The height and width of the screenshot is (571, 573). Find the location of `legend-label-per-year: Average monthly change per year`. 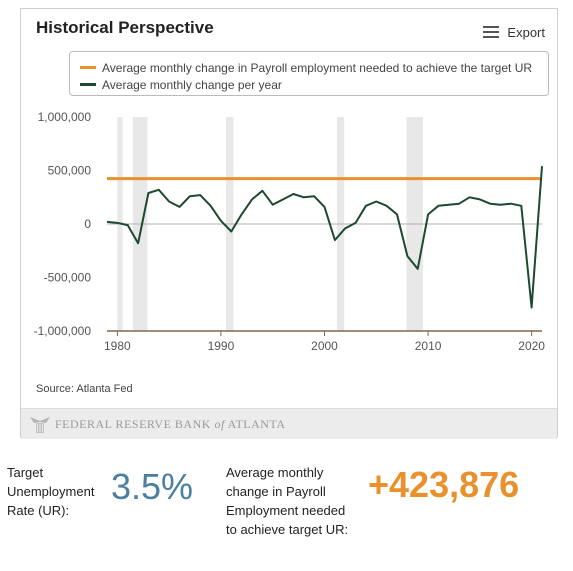

legend-label-per-year: Average monthly change per year is located at coordinates (192, 84).